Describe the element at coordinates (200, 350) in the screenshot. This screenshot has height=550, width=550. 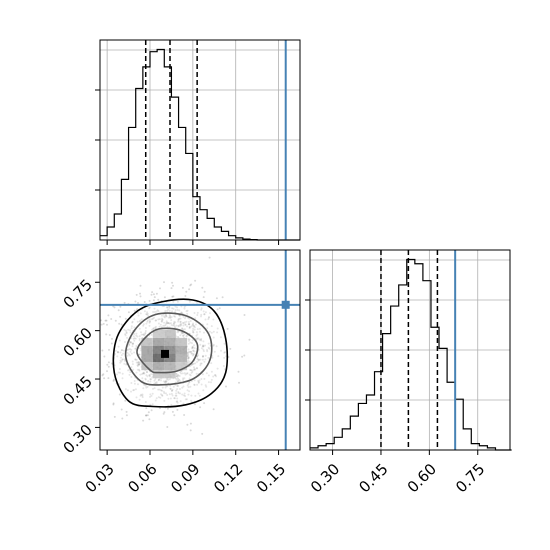
I see `joint-density-marks` at that location.